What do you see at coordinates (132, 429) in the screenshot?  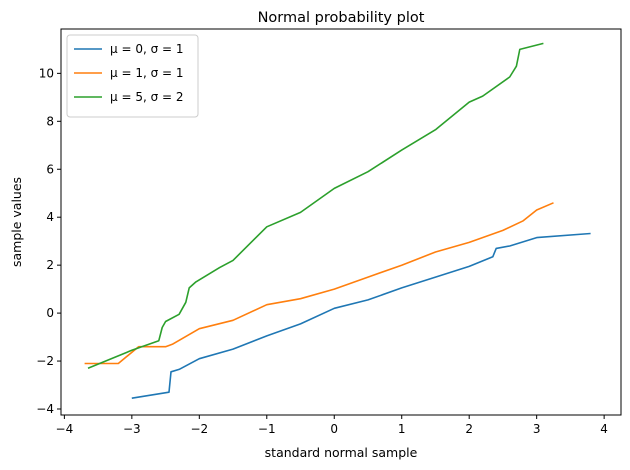 I see `x-tick-label: −3` at bounding box center [132, 429].